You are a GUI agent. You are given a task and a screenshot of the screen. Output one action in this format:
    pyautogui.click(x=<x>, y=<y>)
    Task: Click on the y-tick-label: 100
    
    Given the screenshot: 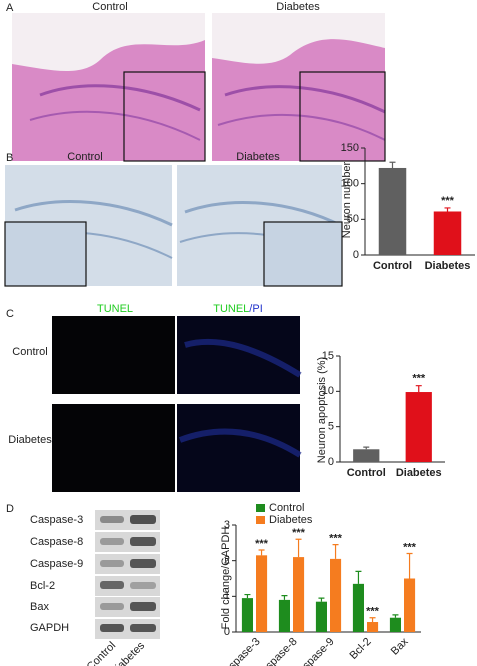 What is the action you would take?
    pyautogui.click(x=350, y=184)
    